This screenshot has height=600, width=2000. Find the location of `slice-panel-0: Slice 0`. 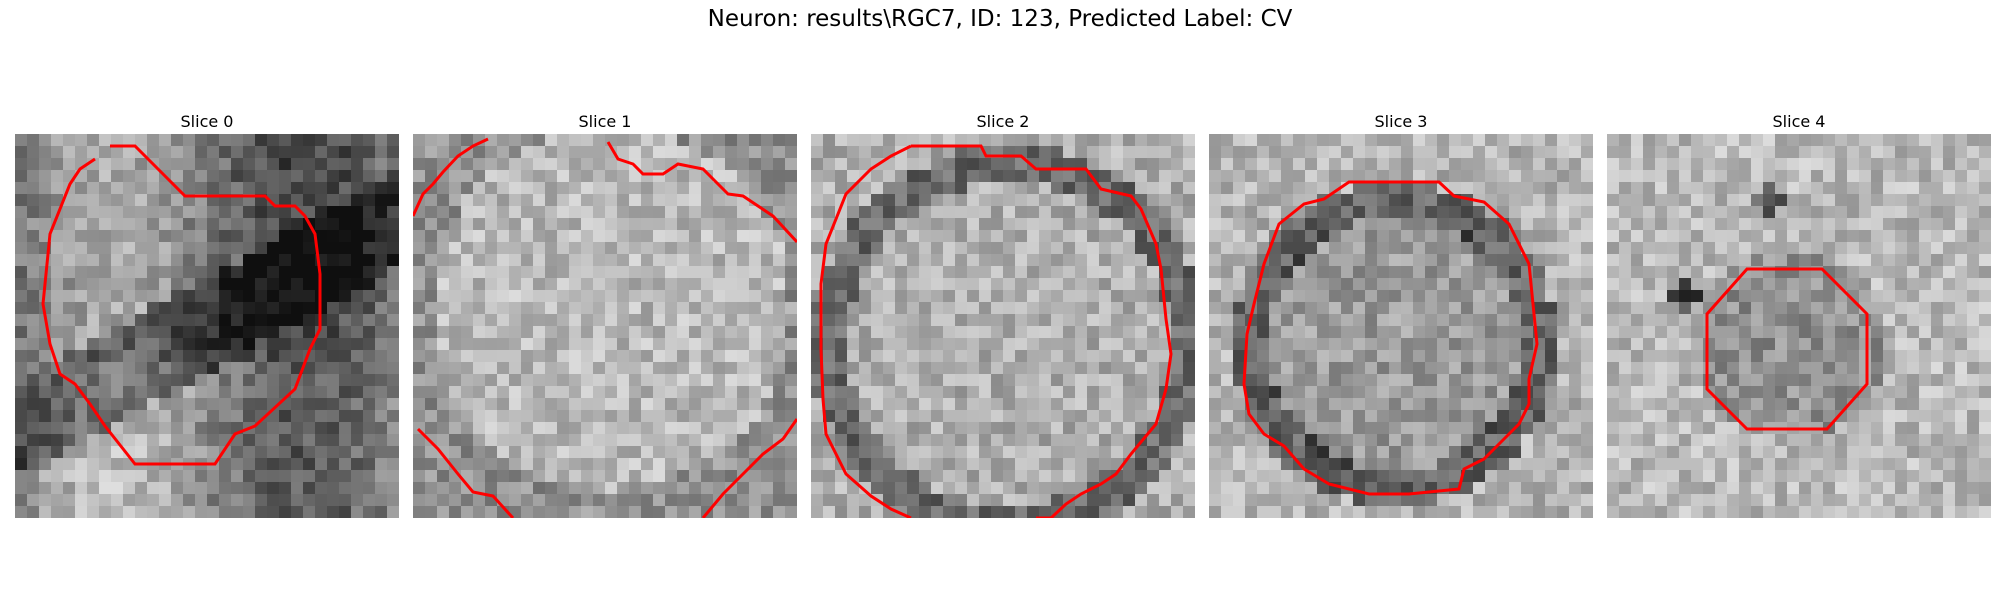

slice-panel-0: Slice 0 is located at coordinates (207, 314).